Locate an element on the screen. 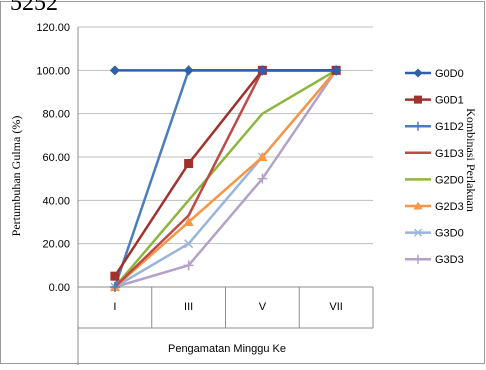  series-G0D0 is located at coordinates (225, 70).